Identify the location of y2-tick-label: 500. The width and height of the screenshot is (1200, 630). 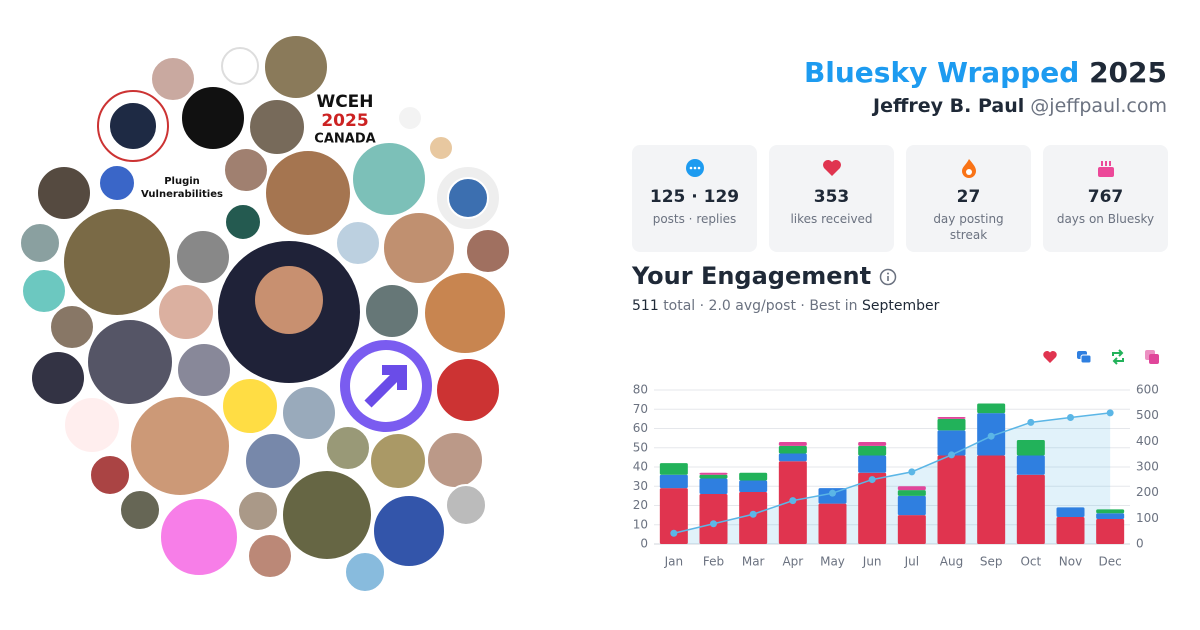
(1147, 415).